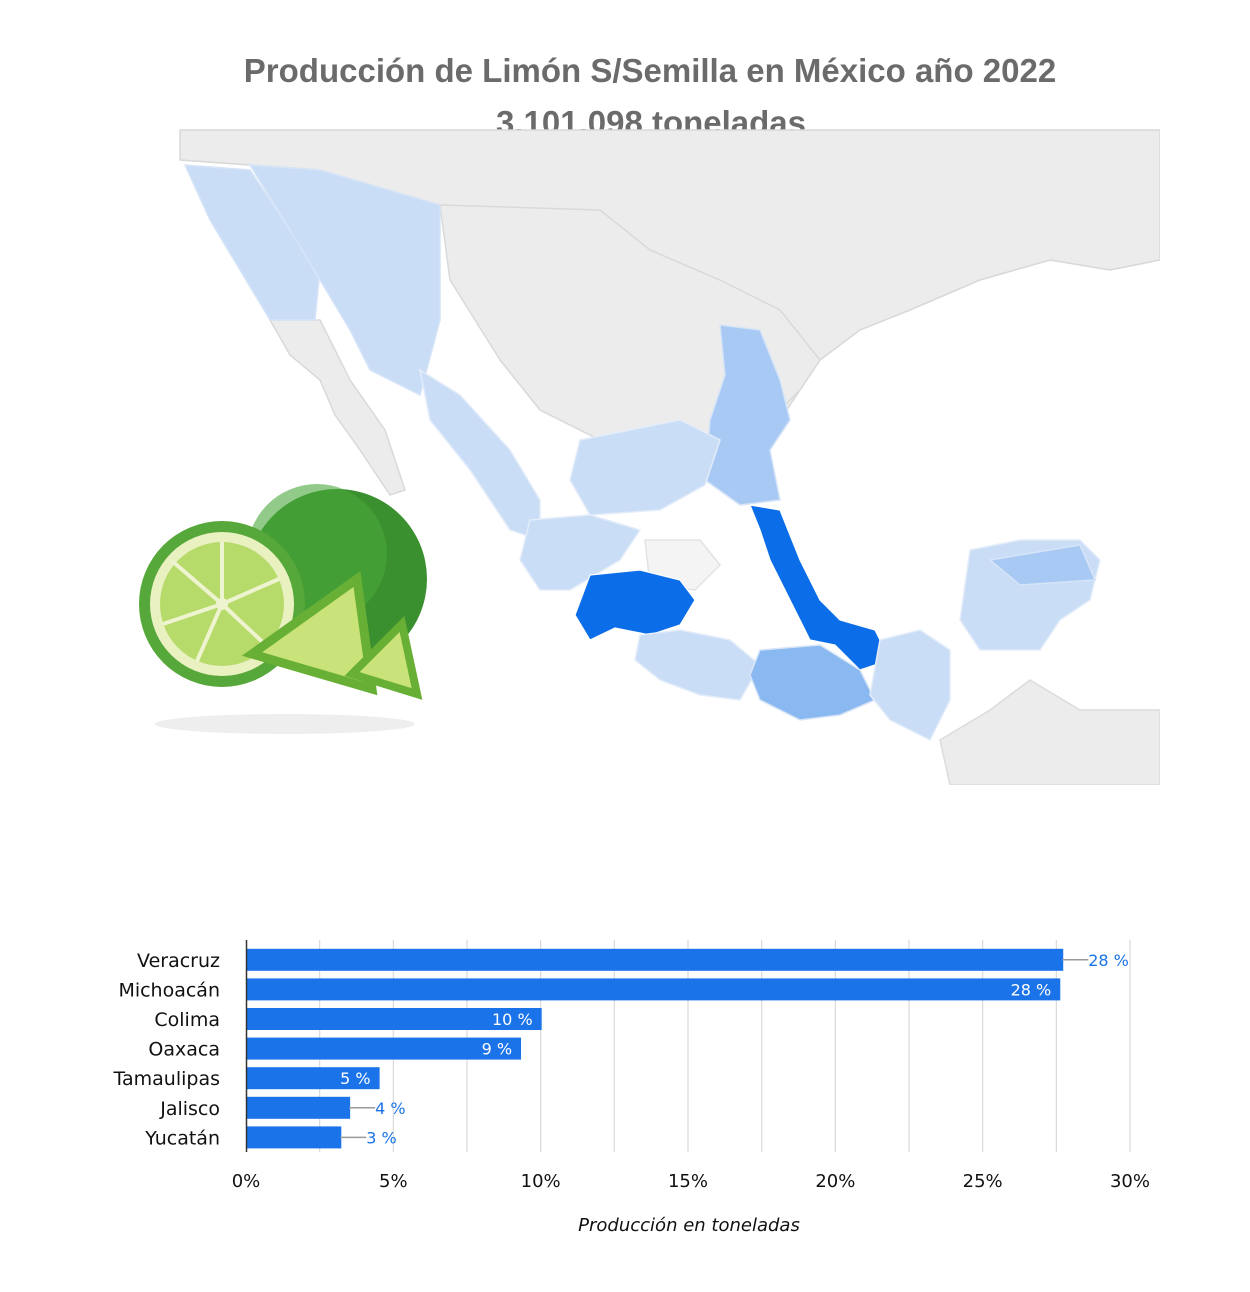 The image size is (1250, 1292). I want to click on lime-wedge-small, so click(383, 657).